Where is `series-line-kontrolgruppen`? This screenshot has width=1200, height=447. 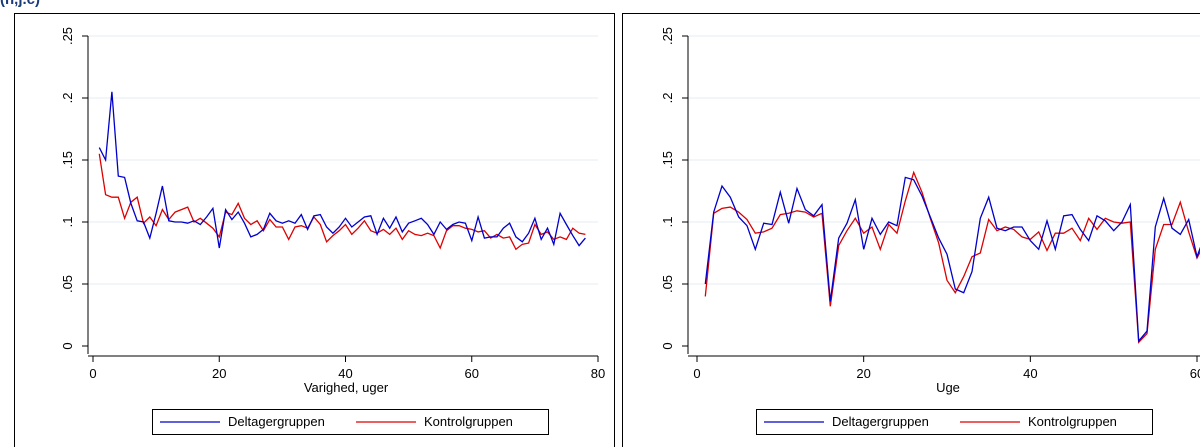
series-line-kontrolgruppen is located at coordinates (342, 202).